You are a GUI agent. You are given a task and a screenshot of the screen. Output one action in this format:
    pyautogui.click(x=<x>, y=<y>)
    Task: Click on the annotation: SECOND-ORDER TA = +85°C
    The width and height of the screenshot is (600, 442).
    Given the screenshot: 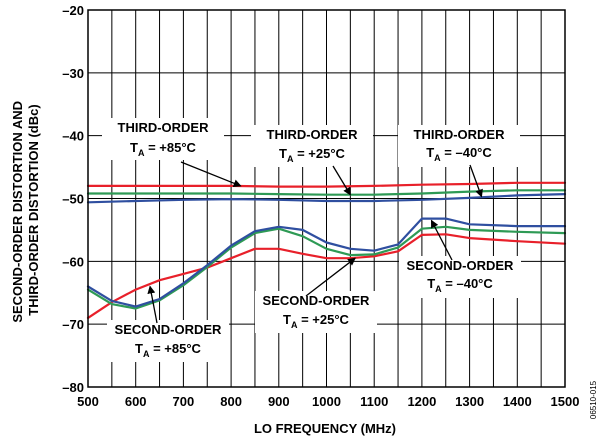 What is the action you would take?
    pyautogui.click(x=168, y=323)
    